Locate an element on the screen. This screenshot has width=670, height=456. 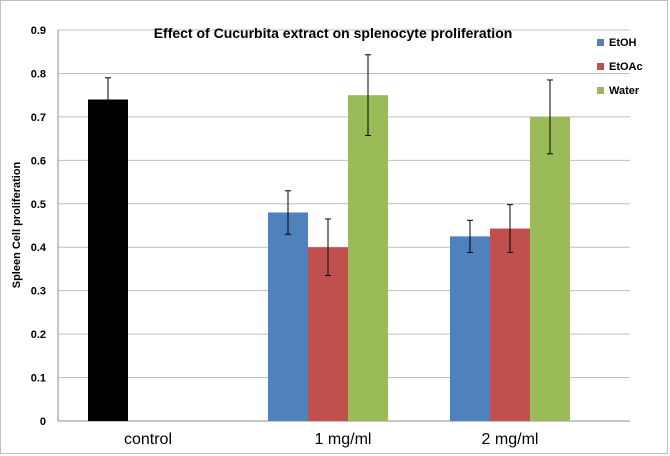
x-category-labels: control 1 mg/ml 2 mg/ml is located at coordinates (331, 439).